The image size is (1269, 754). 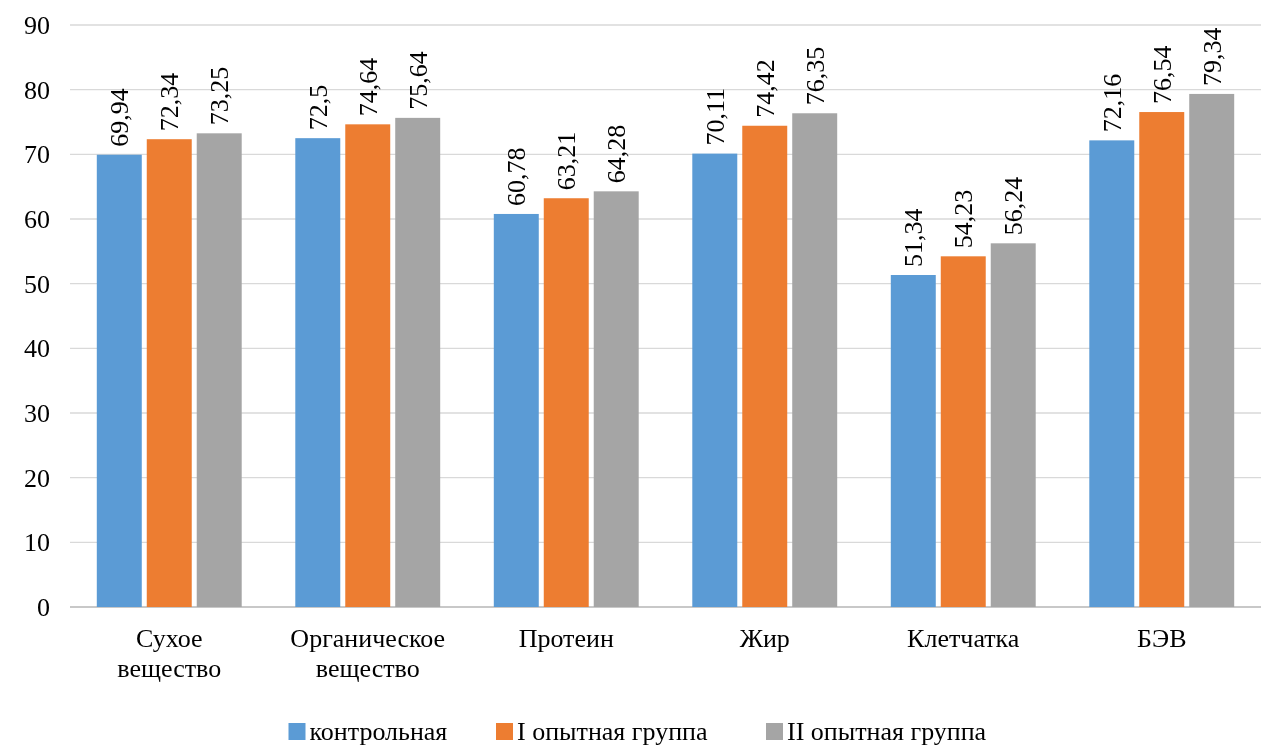 I want to click on data-label: 73,25, so click(x=220, y=96).